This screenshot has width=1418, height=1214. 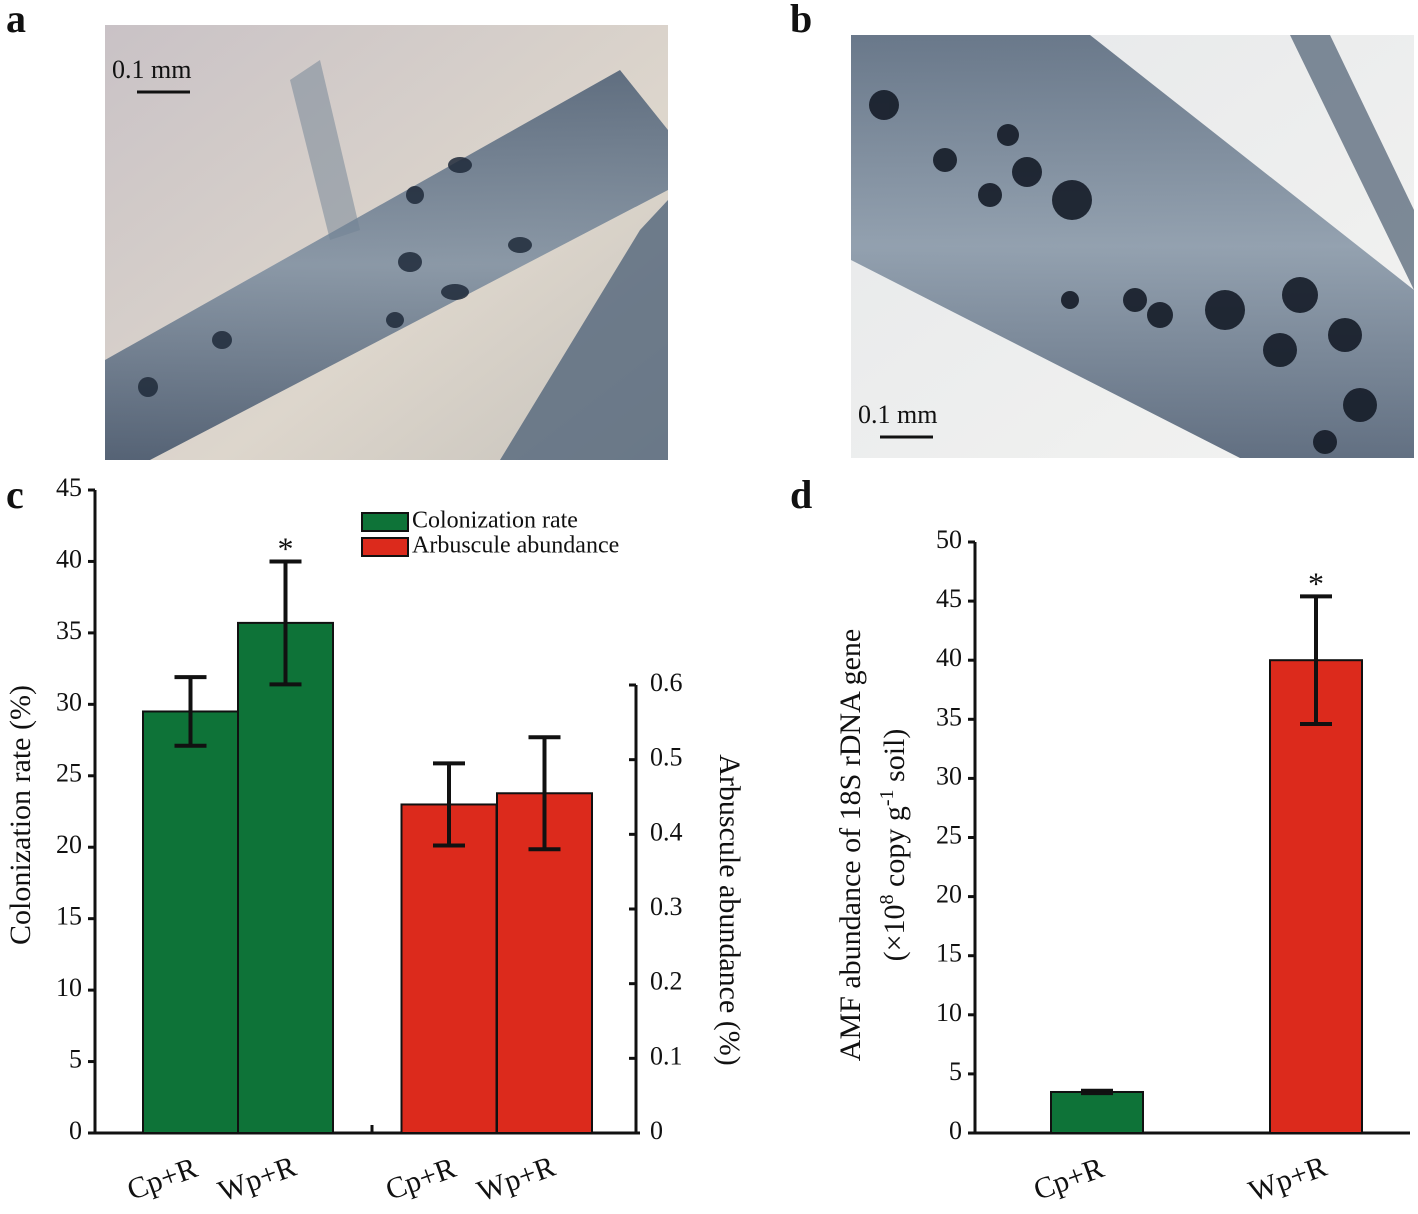 What do you see at coordinates (666, 981) in the screenshot?
I see `y2-tick-label: 0.2` at bounding box center [666, 981].